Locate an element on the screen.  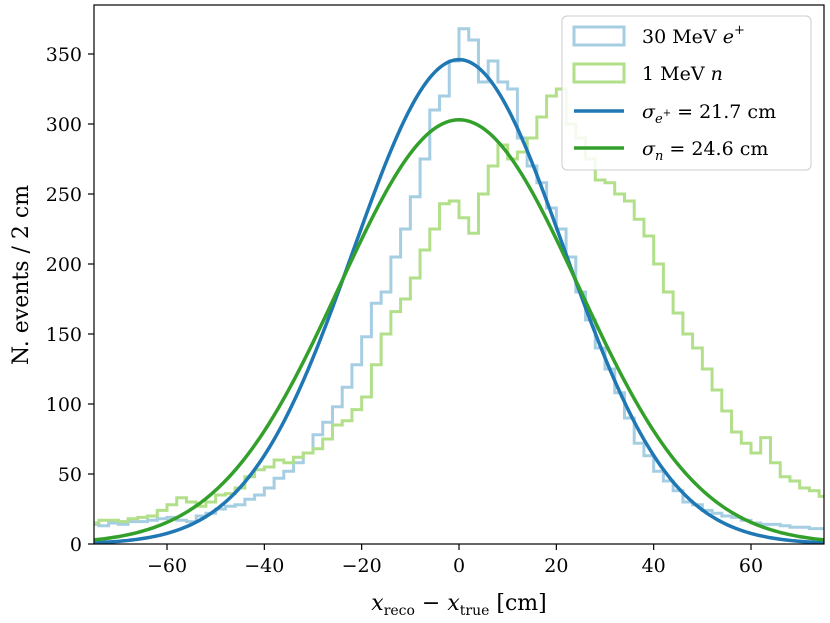
y-tick-label: 150 is located at coordinates (64, 335).